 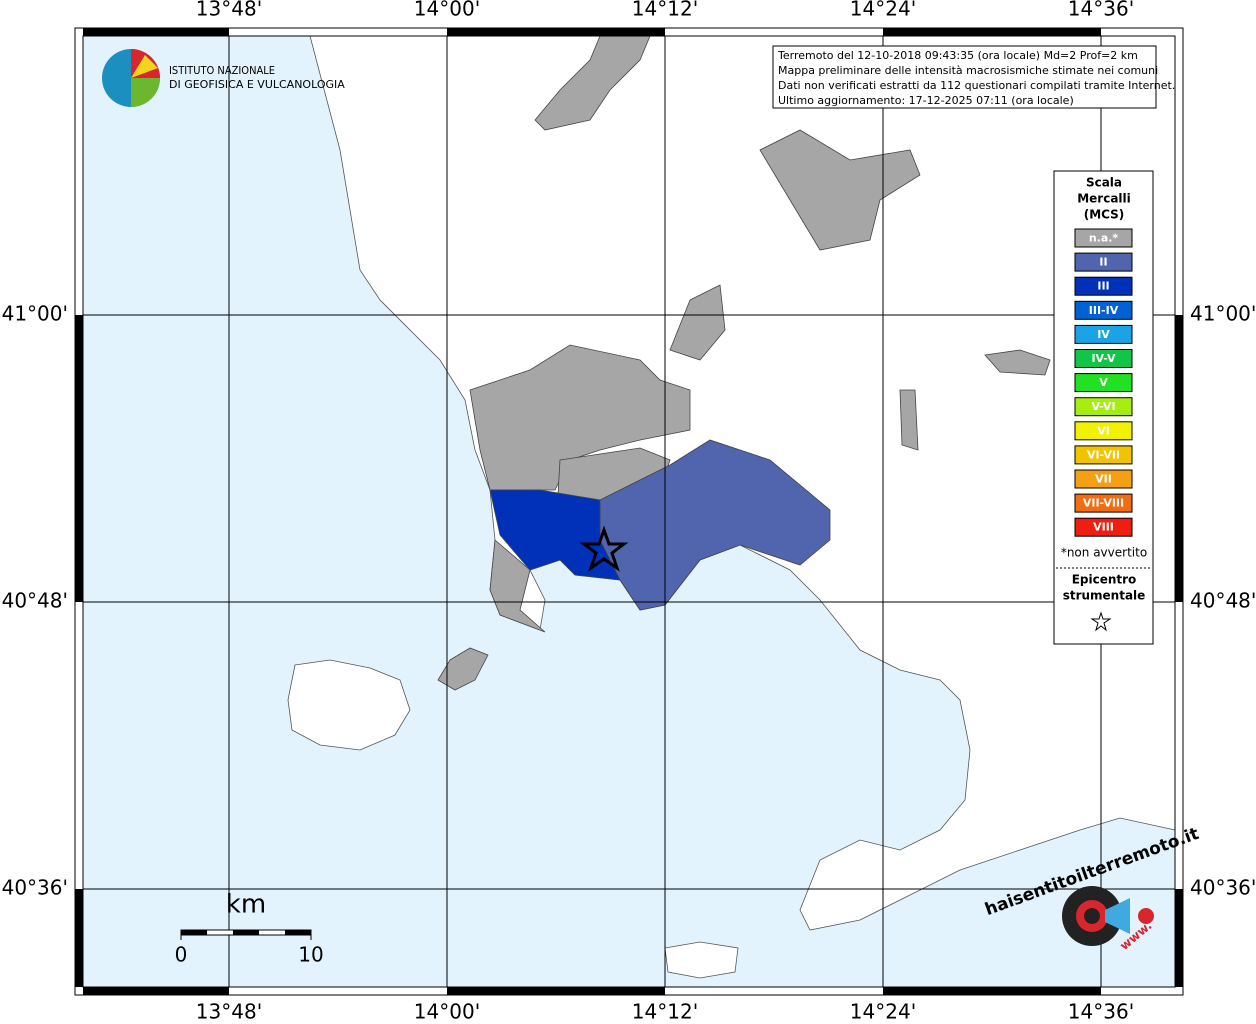 What do you see at coordinates (181, 955) in the screenshot?
I see `scale-label: 0` at bounding box center [181, 955].